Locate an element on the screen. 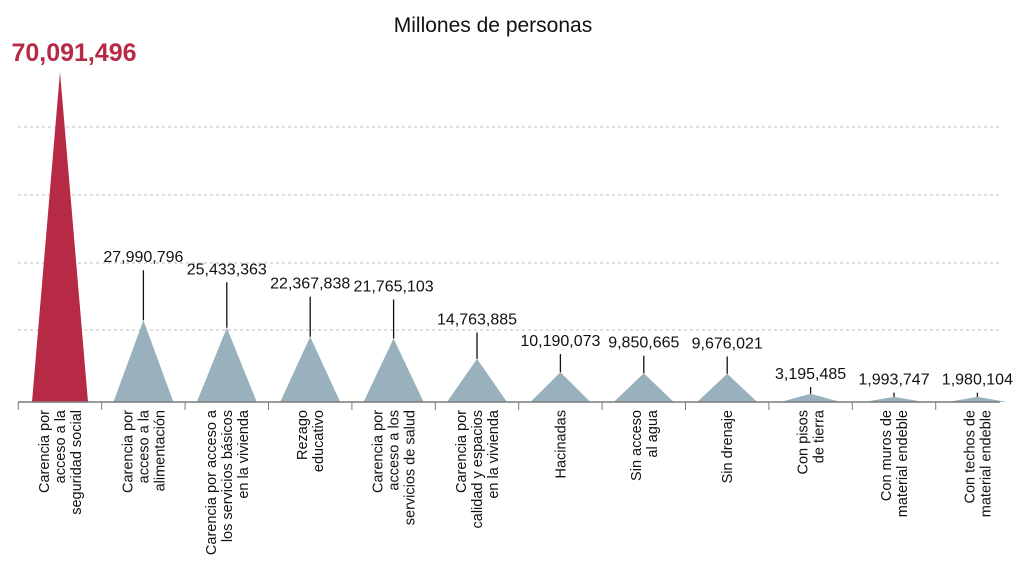 The width and height of the screenshot is (1014, 563). category-label-line: Con techos de is located at coordinates (970, 457).